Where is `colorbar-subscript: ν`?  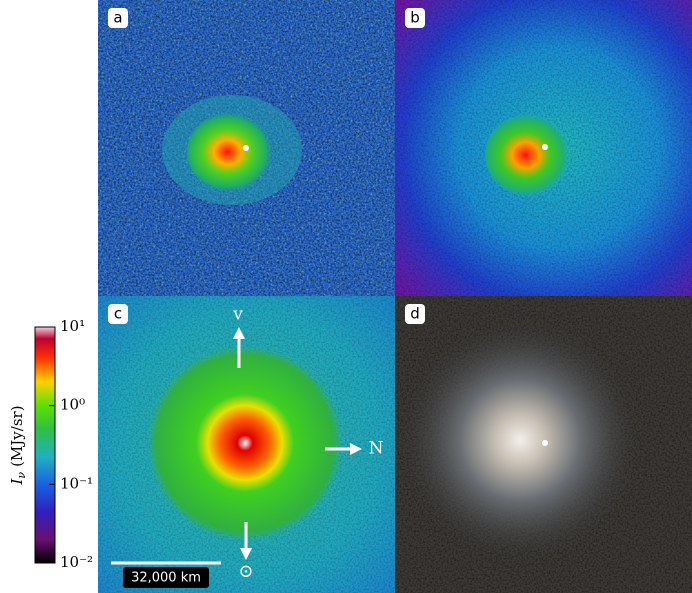
colorbar-subscript: ν is located at coordinates (21, 475).